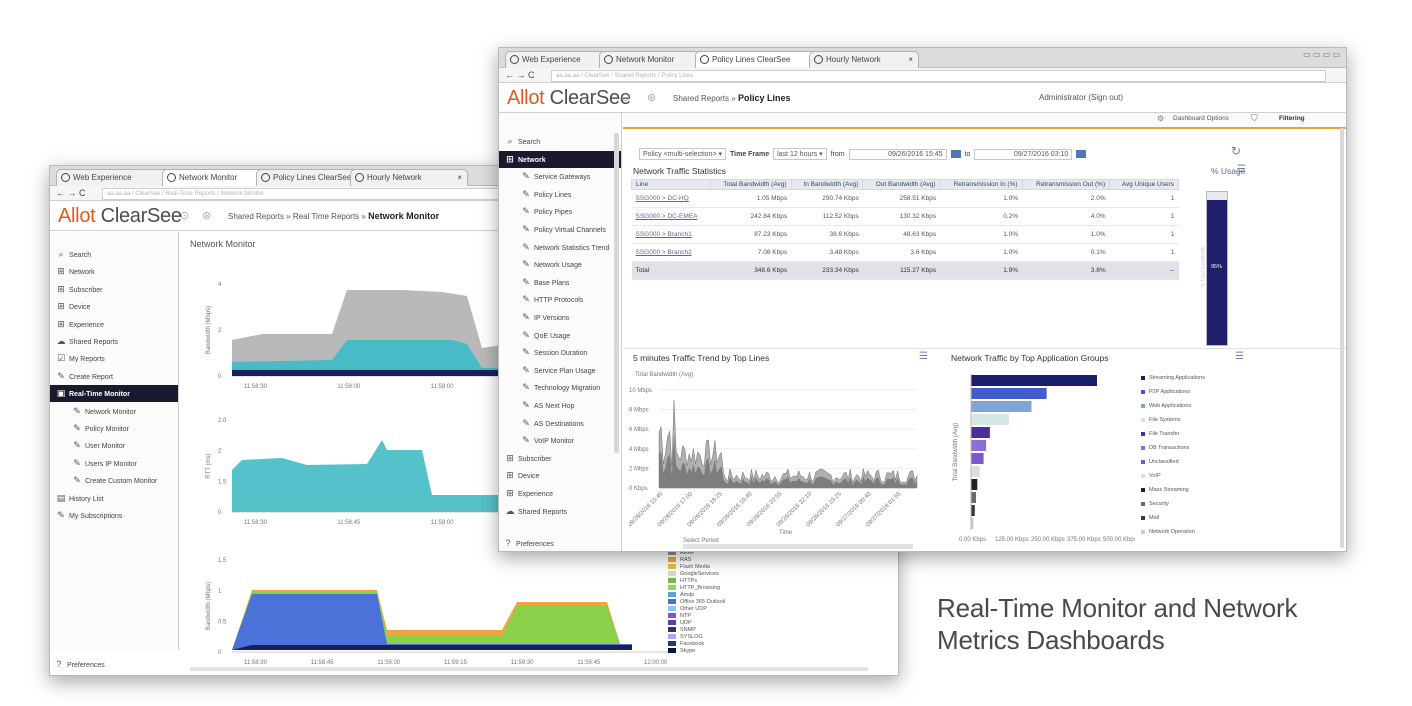  What do you see at coordinates (560, 299) in the screenshot?
I see `sidebar-item-http-protocols: ✎ HTTP Protocols` at bounding box center [560, 299].